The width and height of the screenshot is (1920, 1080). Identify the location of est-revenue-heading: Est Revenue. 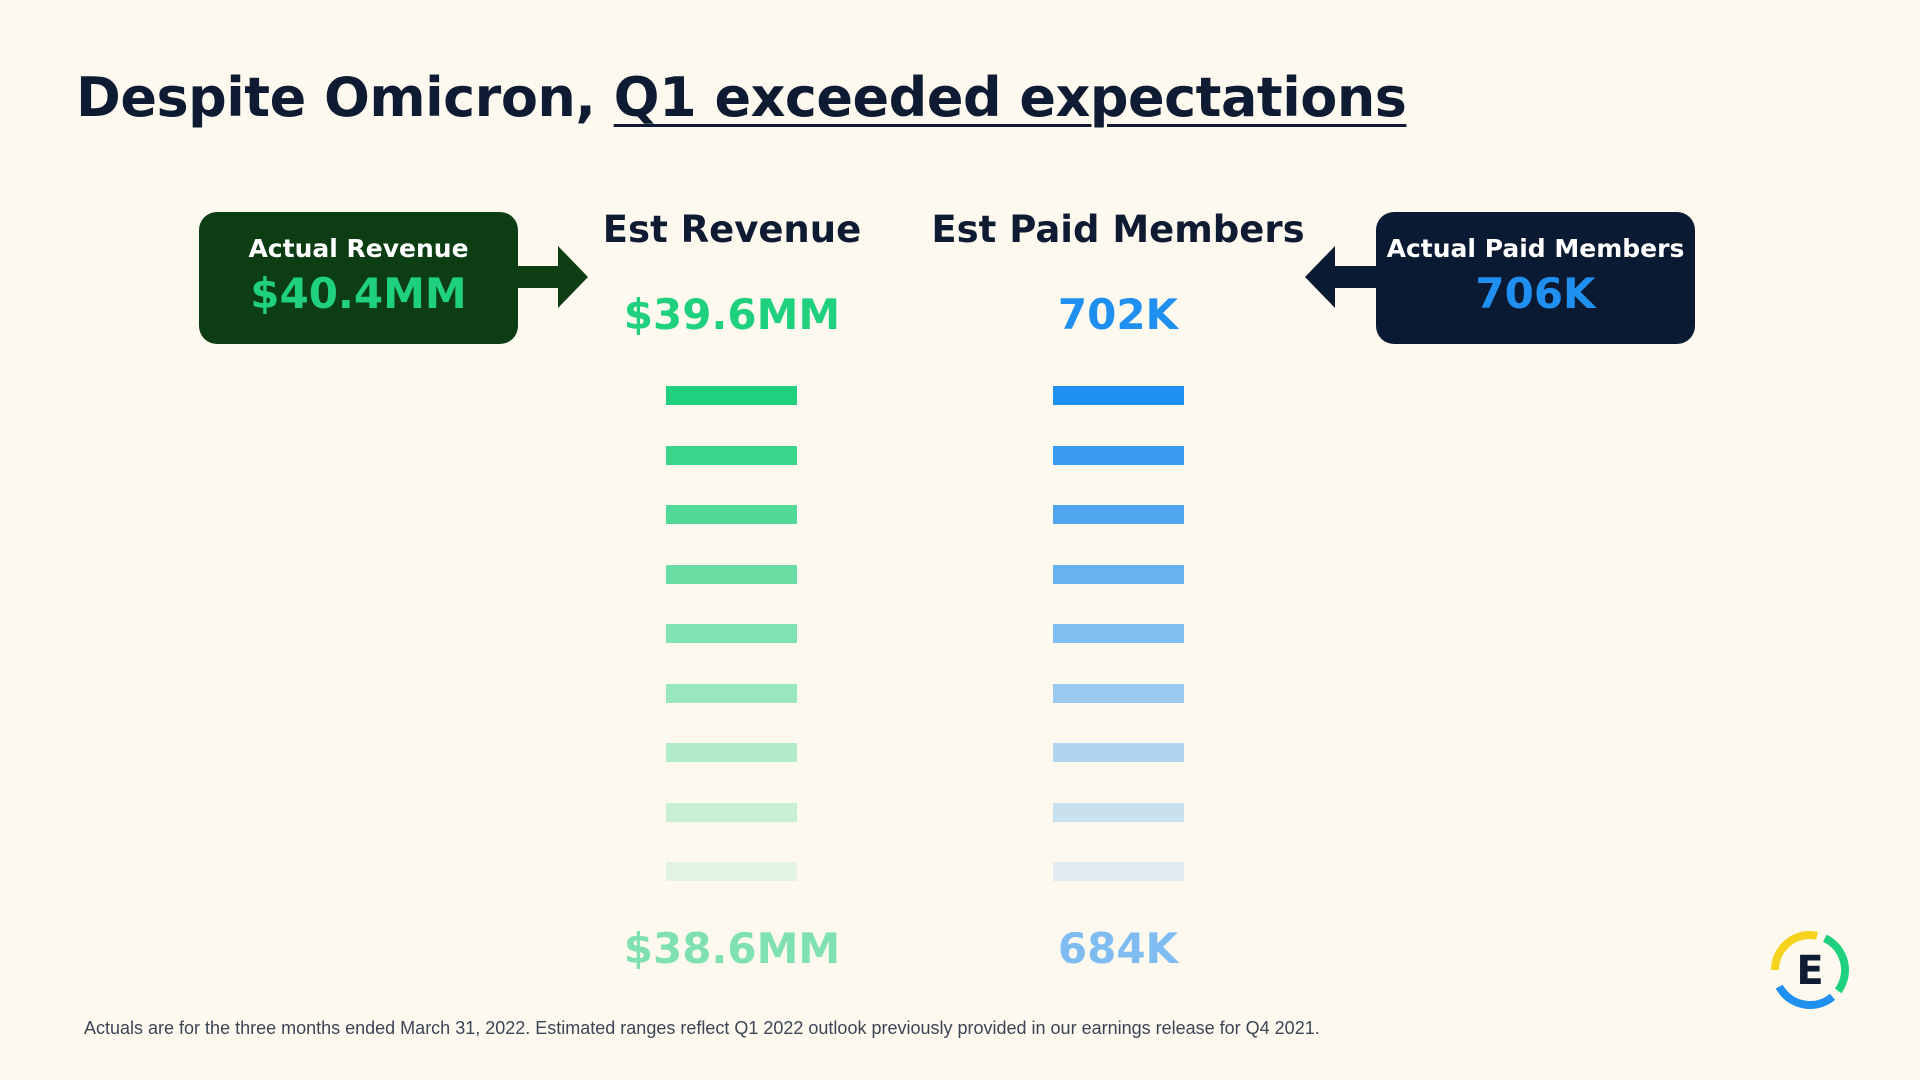
(732, 229).